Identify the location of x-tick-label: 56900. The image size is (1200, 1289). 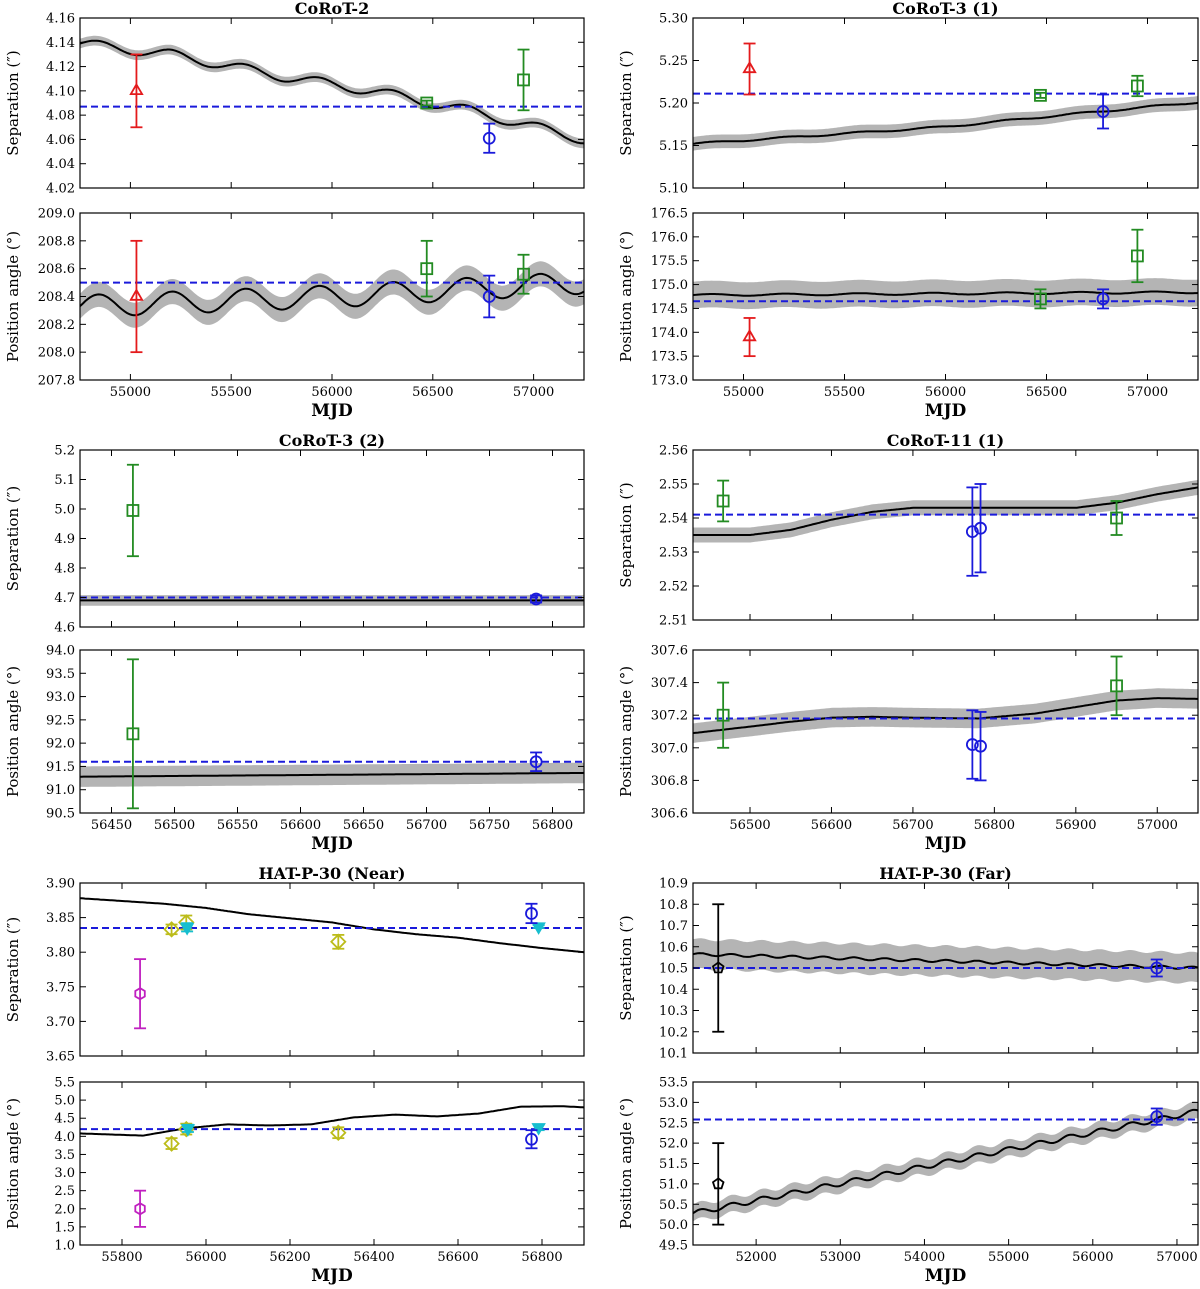
(1075, 825).